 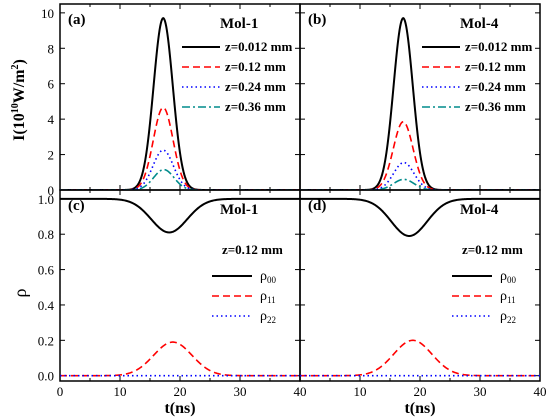 I want to click on panel-label: (b), so click(x=317, y=20).